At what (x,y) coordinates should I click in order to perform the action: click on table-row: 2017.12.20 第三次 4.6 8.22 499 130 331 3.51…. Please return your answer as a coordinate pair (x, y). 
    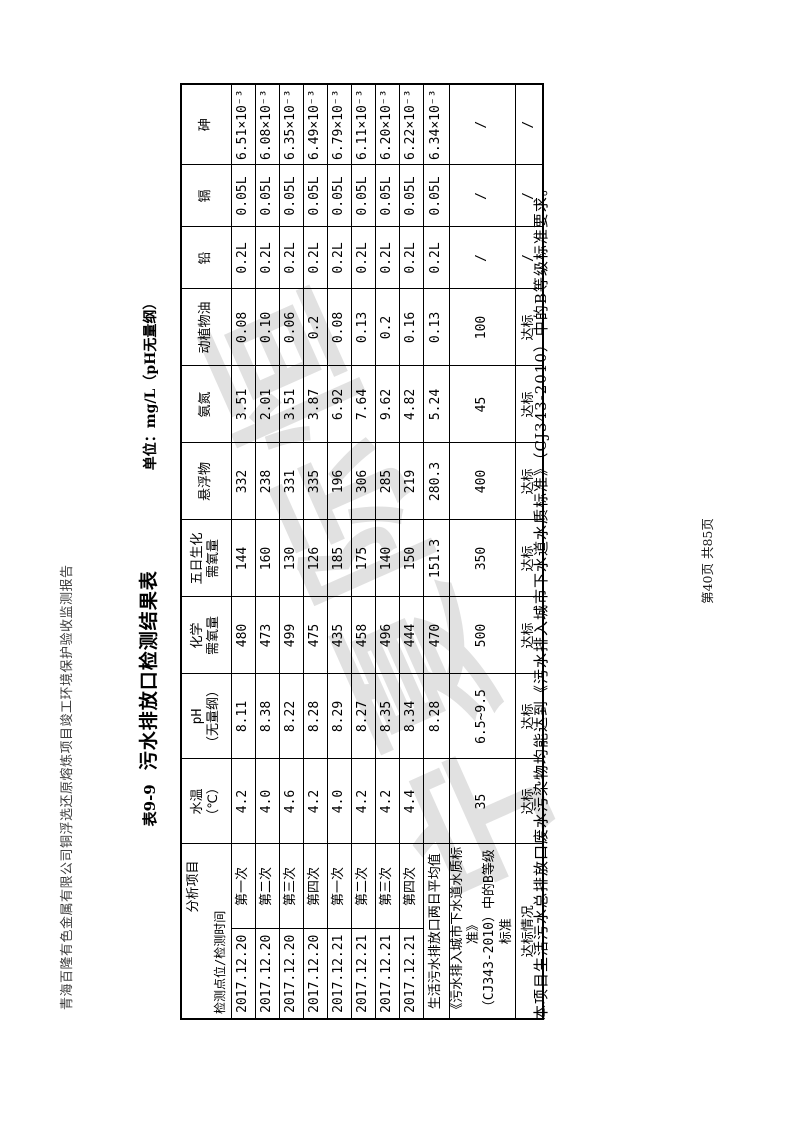
    Looking at the image, I should click on (291, 551).